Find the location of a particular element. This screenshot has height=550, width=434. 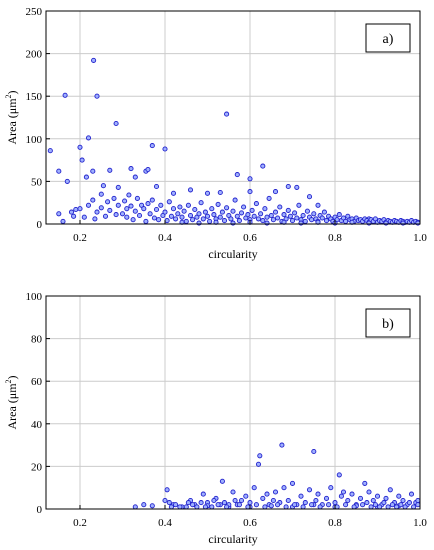

y-axis-label-close: ) is located at coordinates (12, 92).